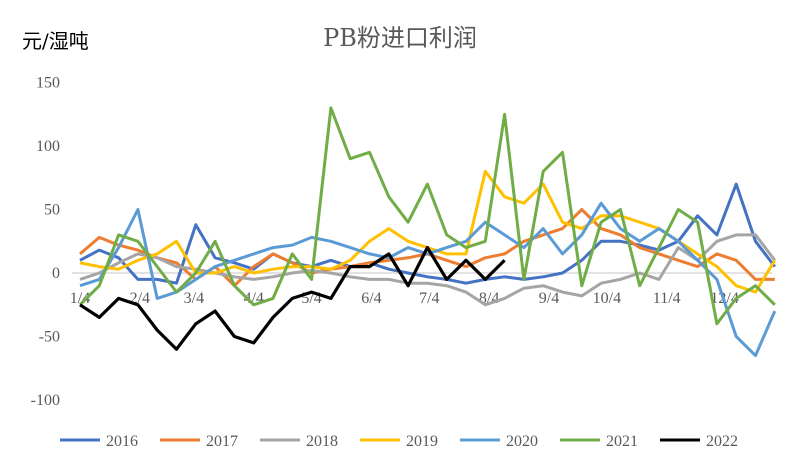 This screenshot has width=807, height=474. What do you see at coordinates (55, 41) in the screenshot?
I see `y-axis-unit: 元/湿吨` at bounding box center [55, 41].